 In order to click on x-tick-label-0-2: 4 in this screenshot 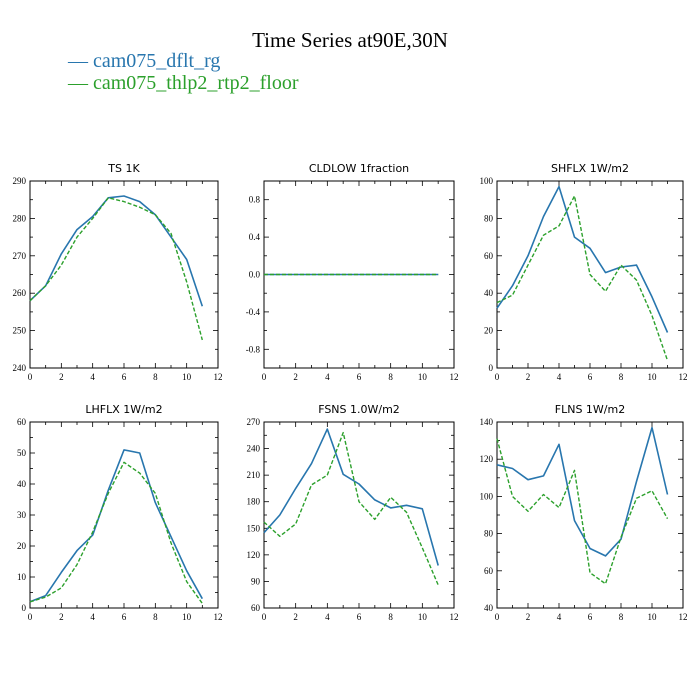, I will do `click(92, 377)`.